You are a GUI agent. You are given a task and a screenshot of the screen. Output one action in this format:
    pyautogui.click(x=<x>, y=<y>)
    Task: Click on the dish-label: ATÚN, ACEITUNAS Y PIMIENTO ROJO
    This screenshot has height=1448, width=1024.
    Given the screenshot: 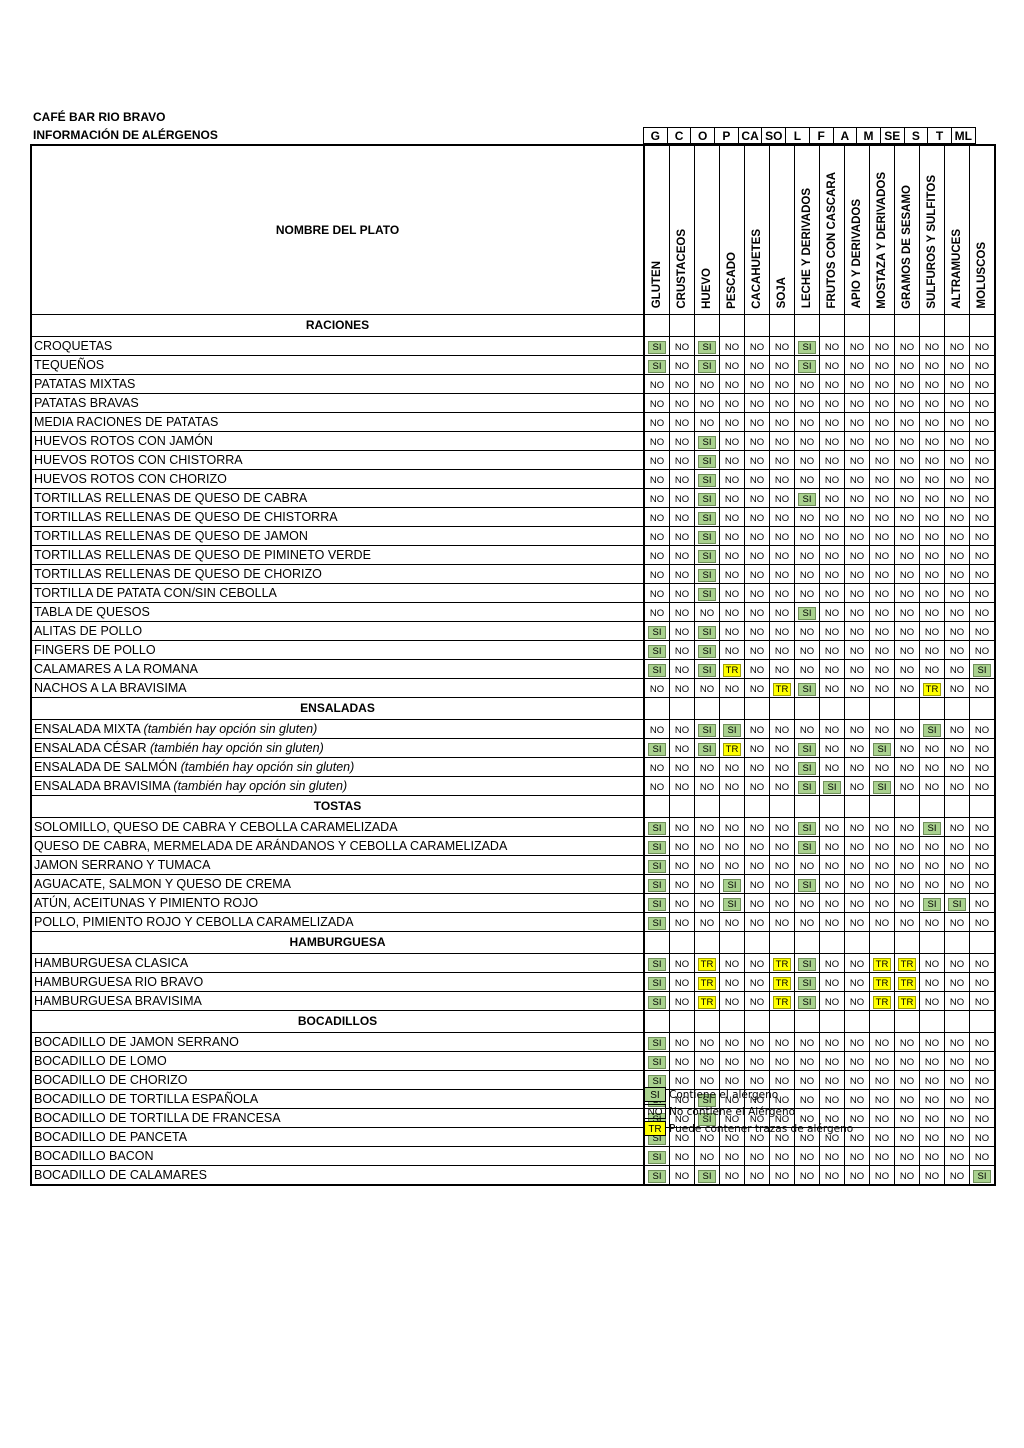 What is the action you would take?
    pyautogui.click(x=146, y=902)
    